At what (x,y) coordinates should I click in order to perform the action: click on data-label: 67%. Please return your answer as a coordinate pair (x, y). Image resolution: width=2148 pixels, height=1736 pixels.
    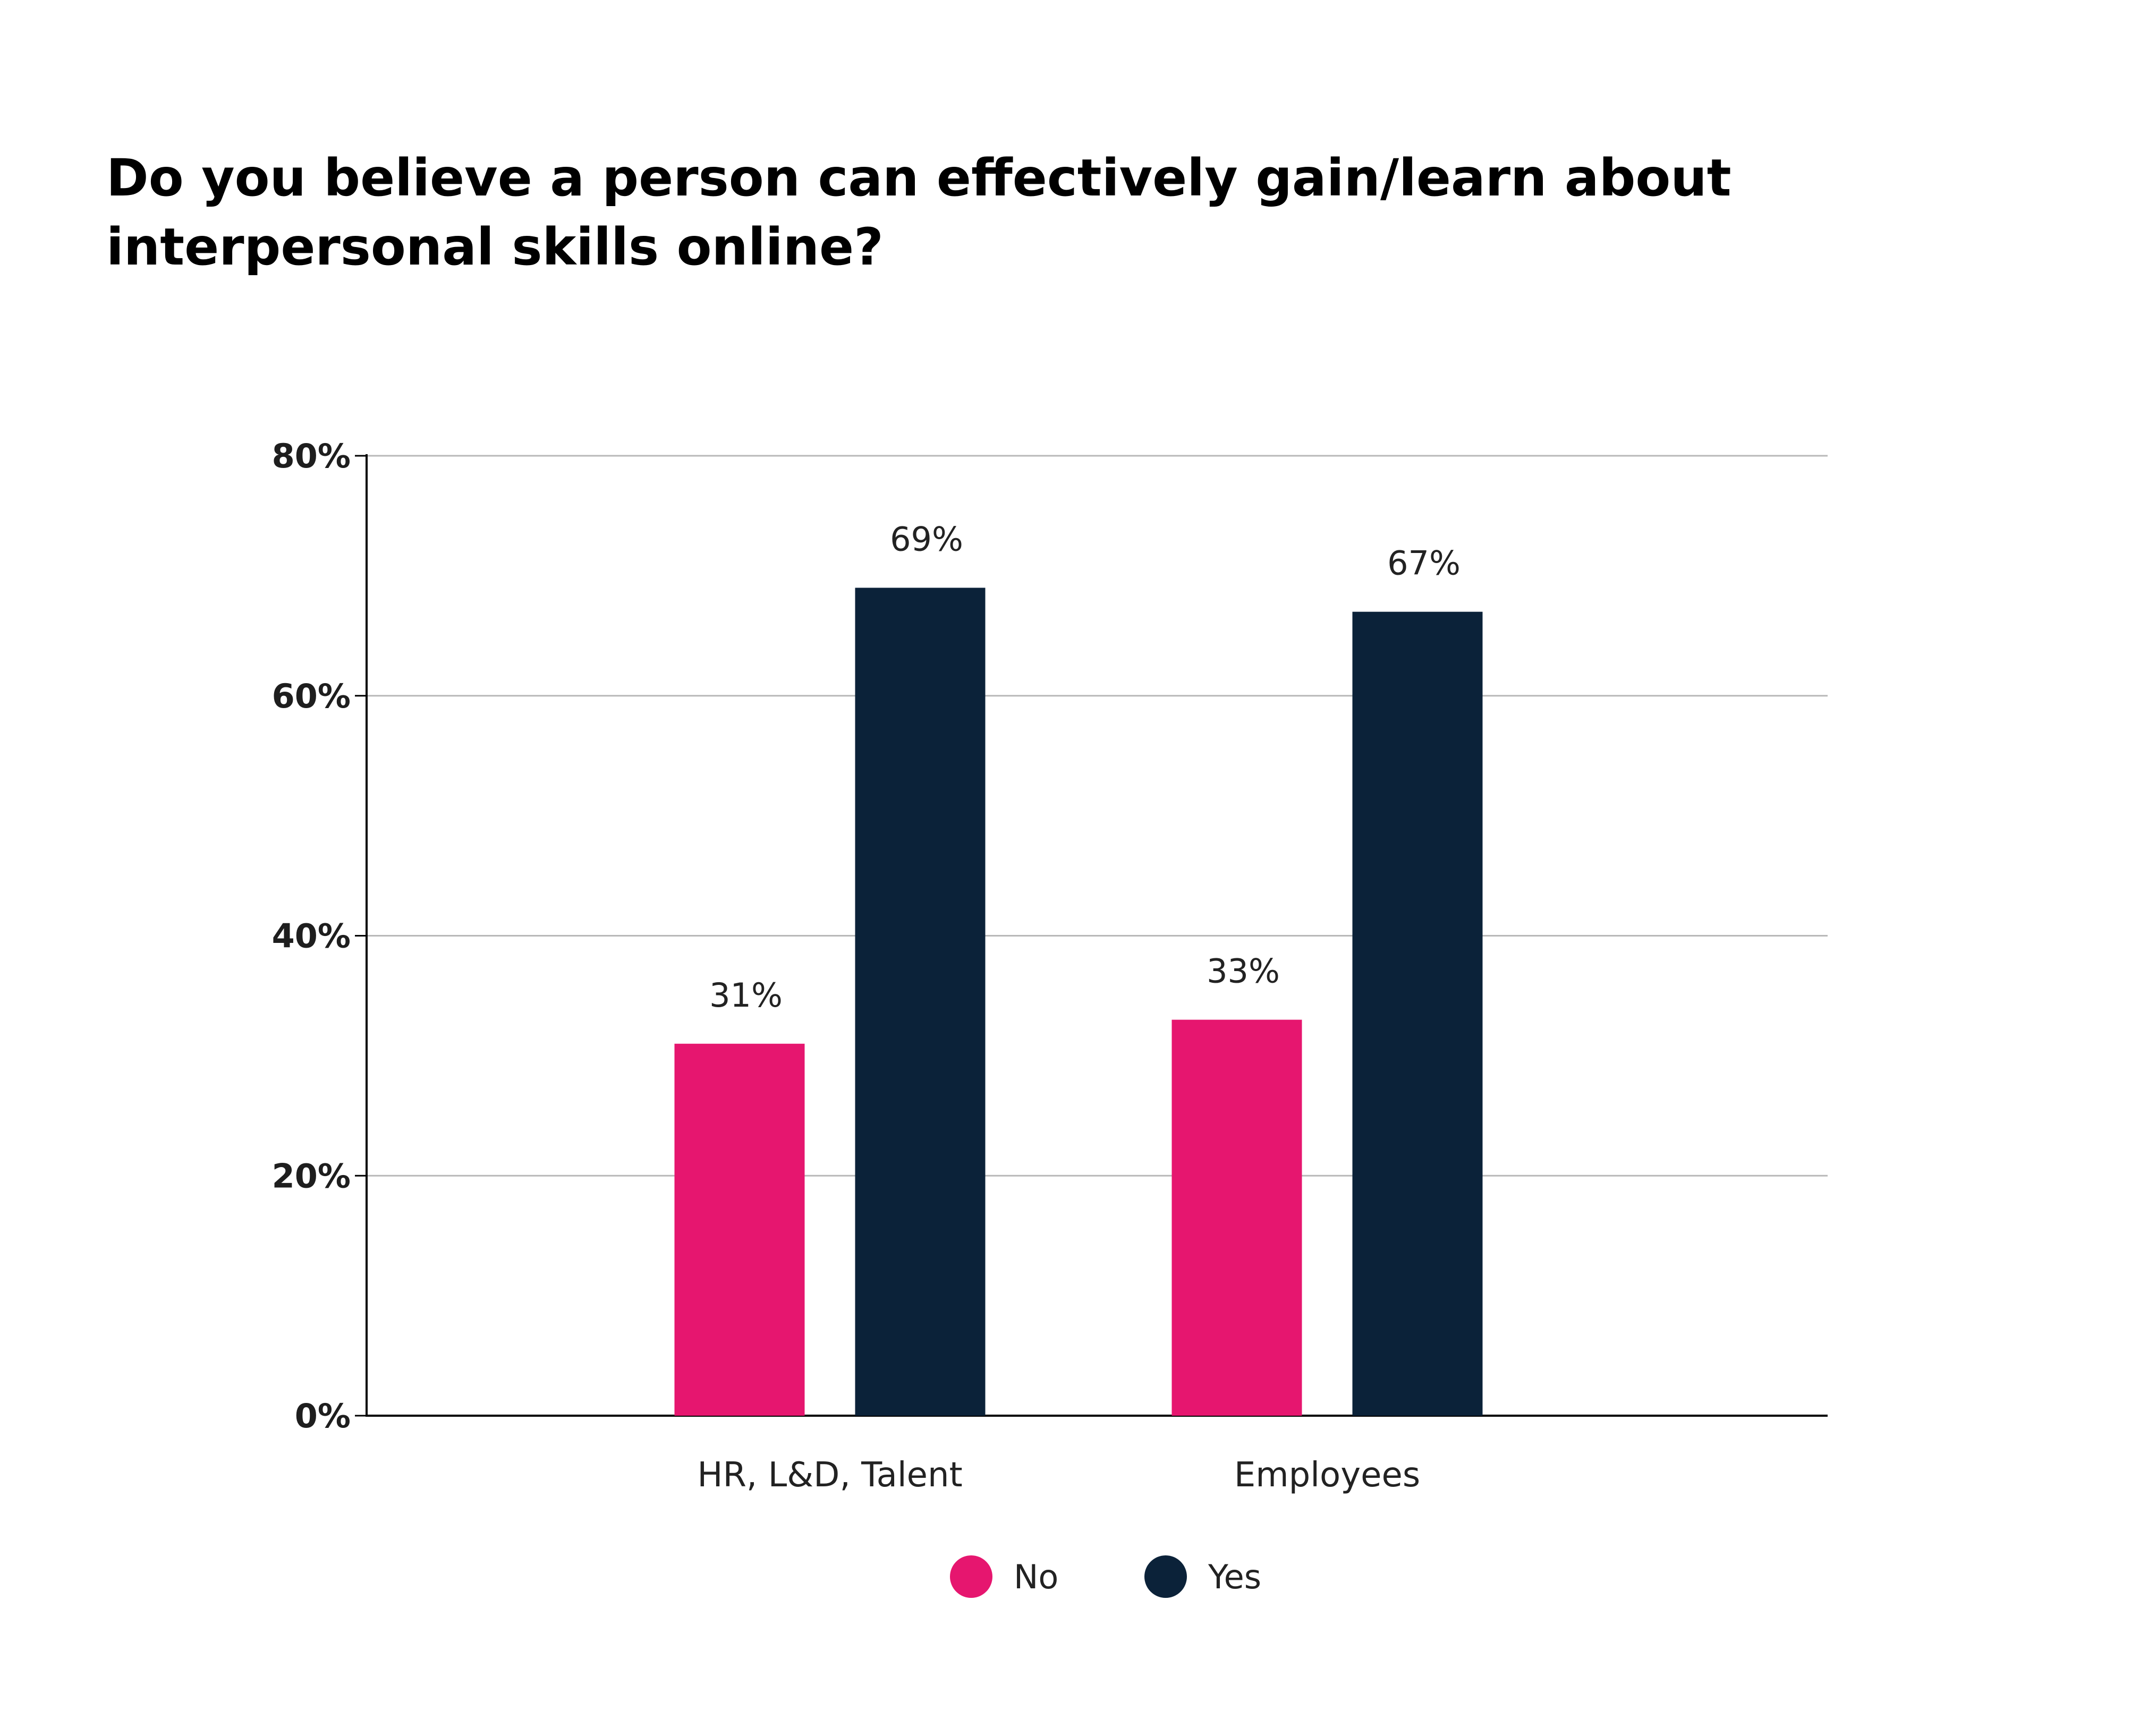
    Looking at the image, I should click on (1424, 563).